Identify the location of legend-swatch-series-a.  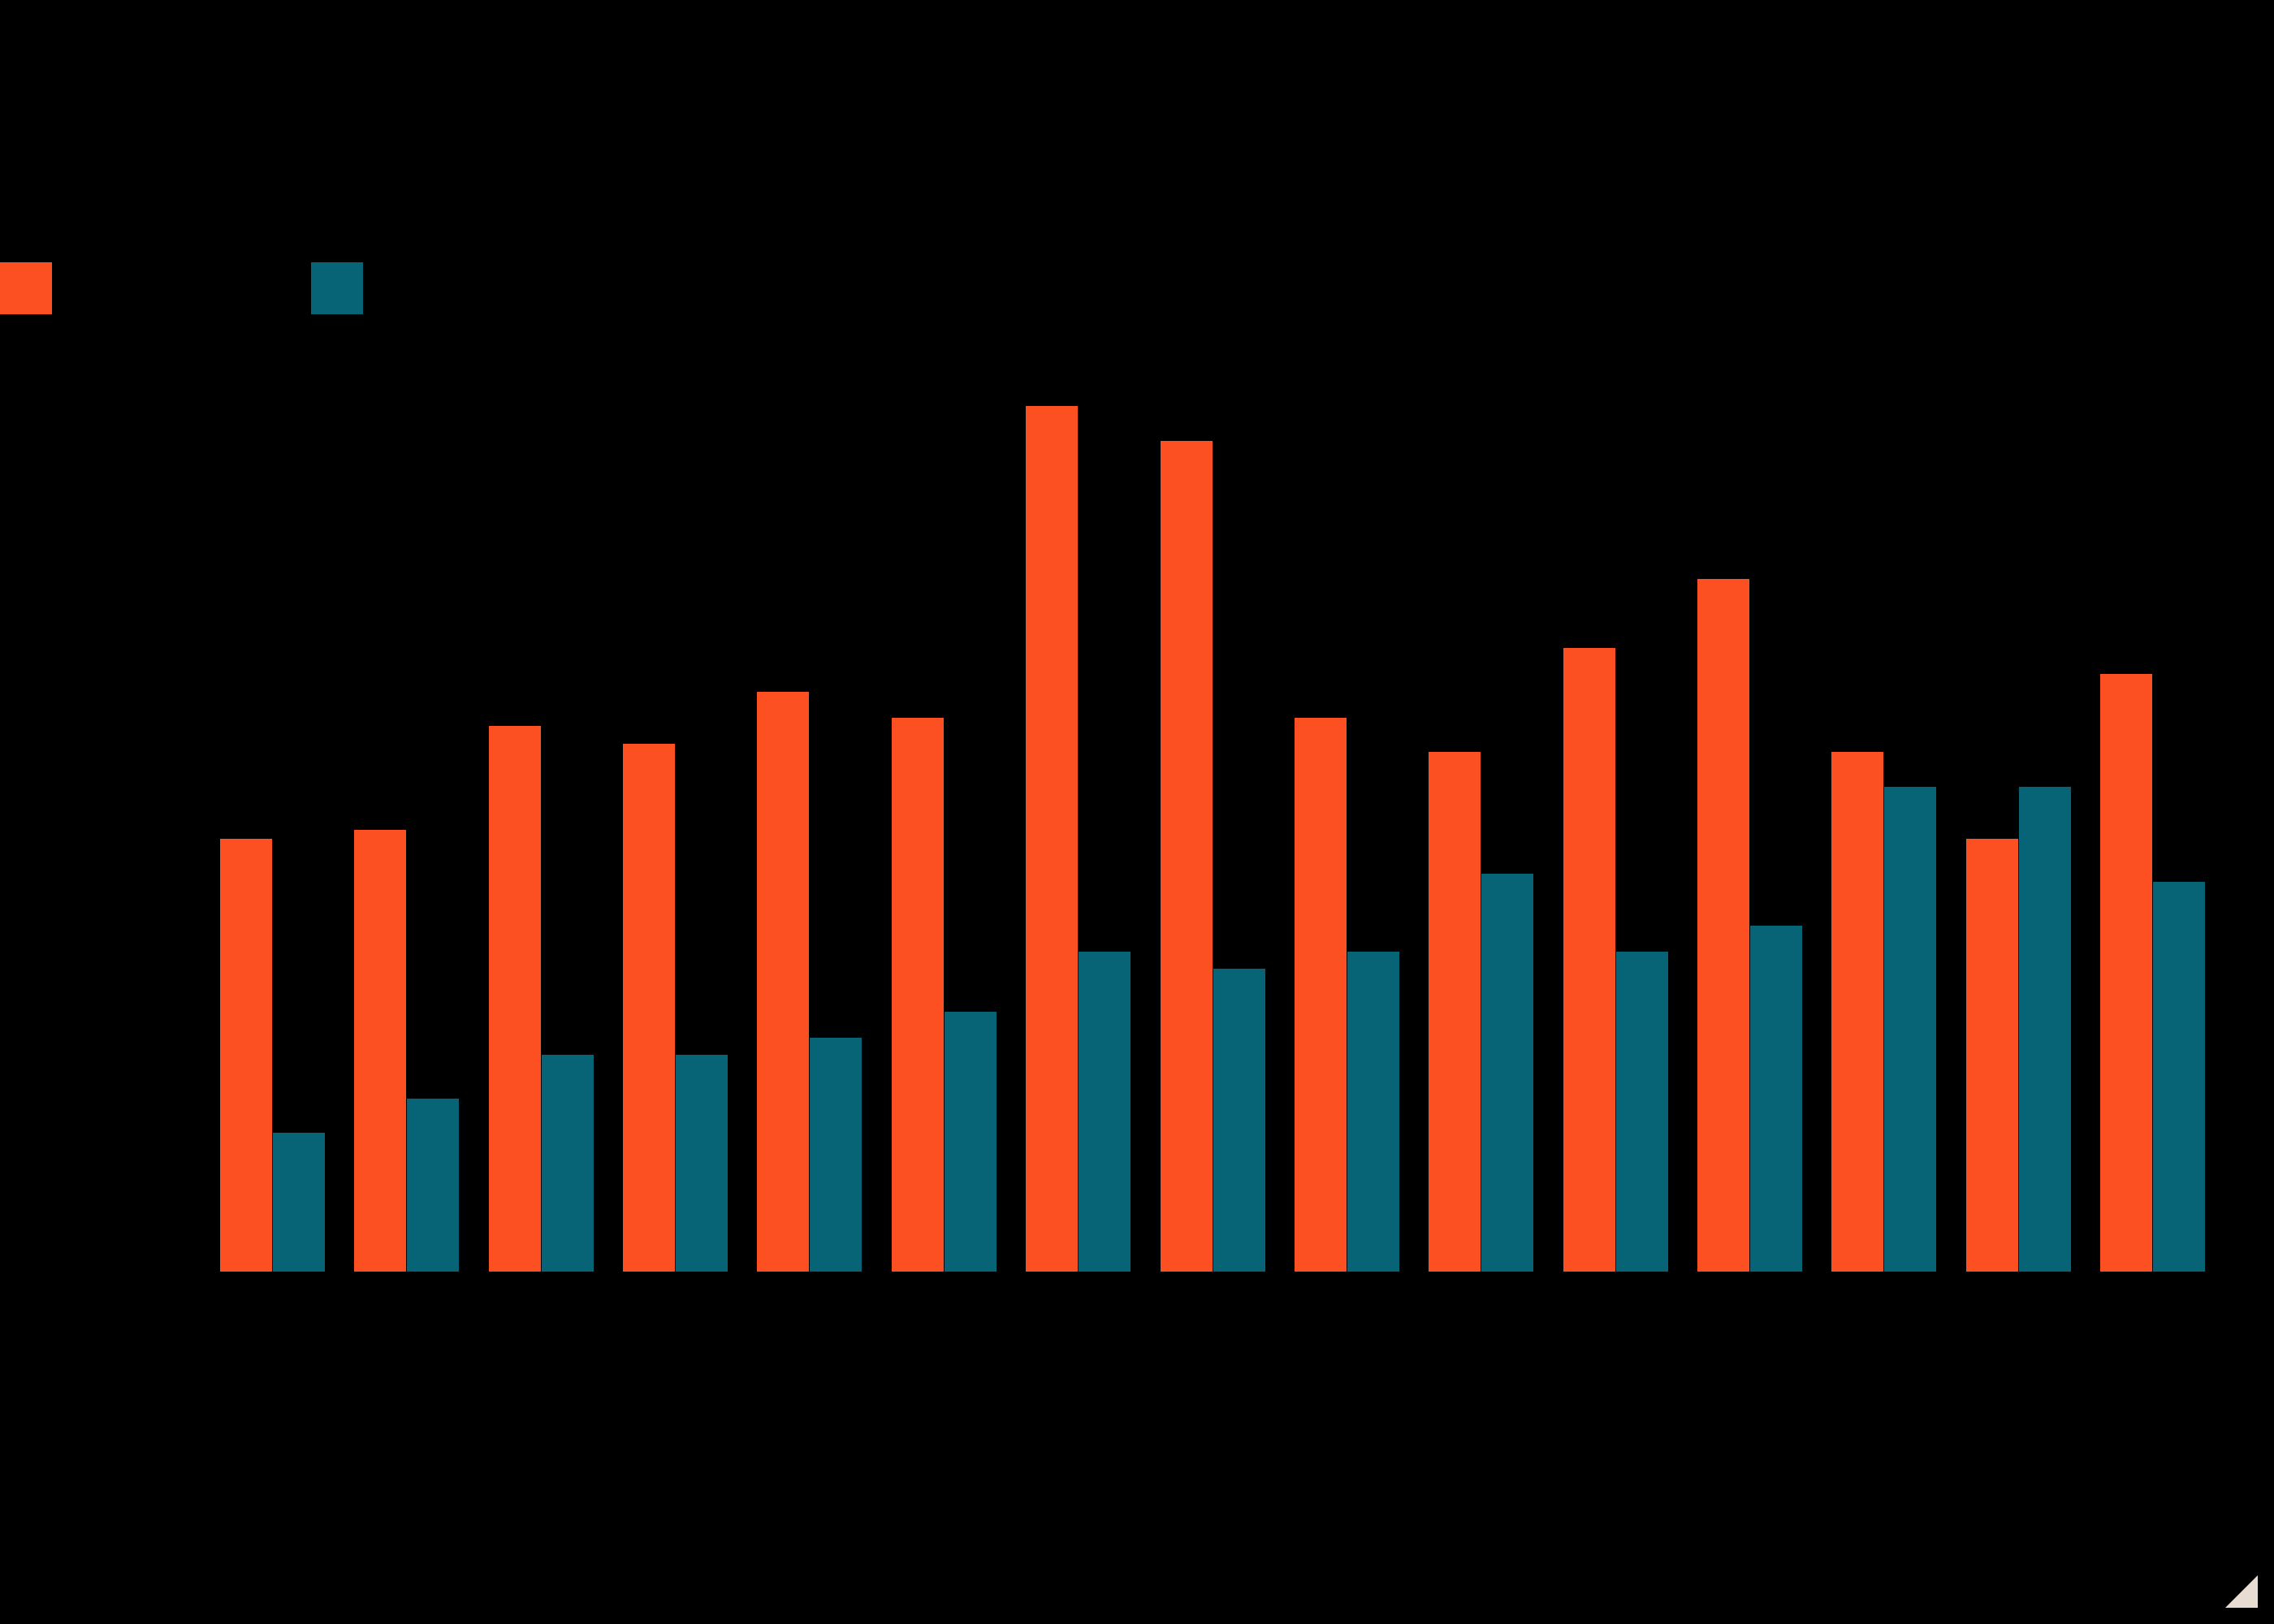
(26, 288).